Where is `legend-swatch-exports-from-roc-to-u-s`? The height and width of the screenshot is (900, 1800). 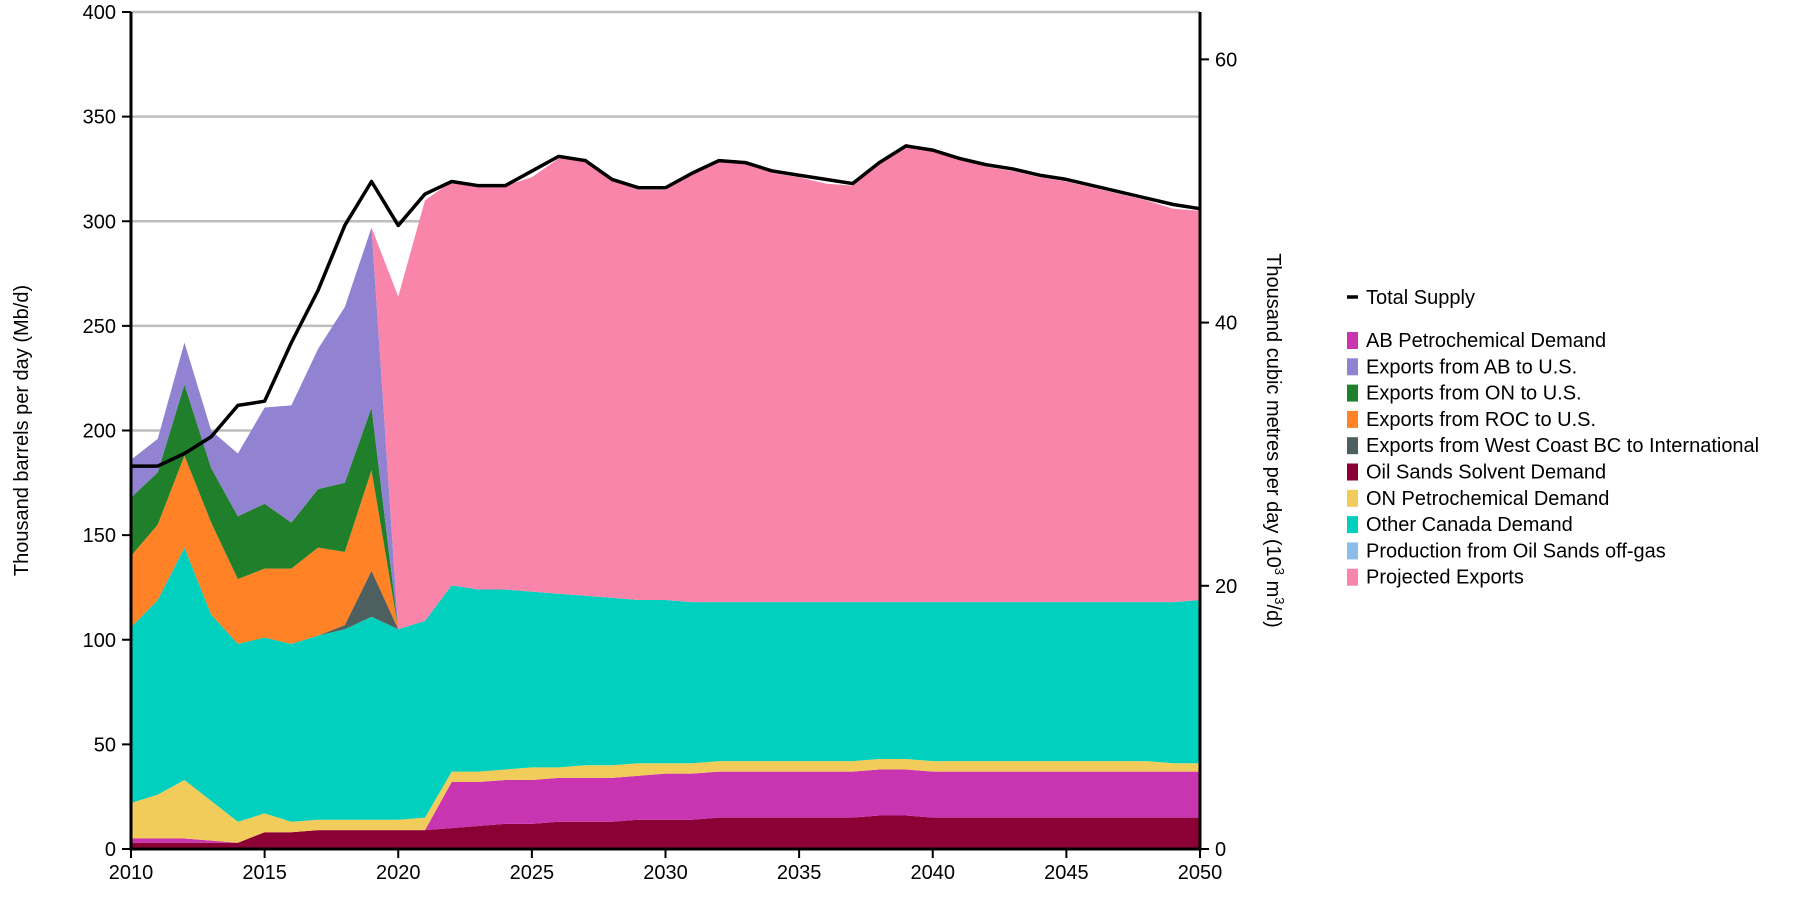 legend-swatch-exports-from-roc-to-u-s is located at coordinates (1352, 419).